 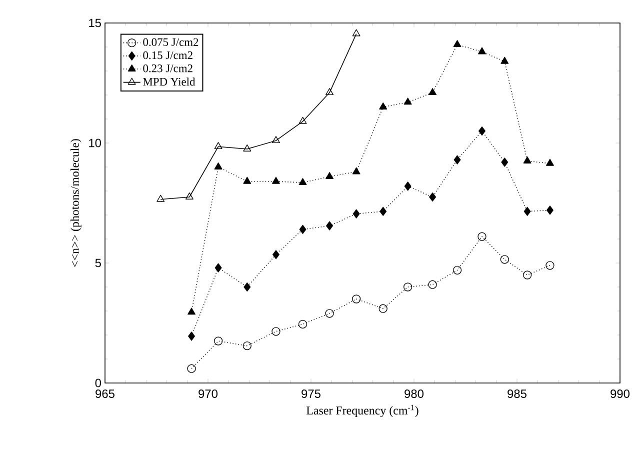 What do you see at coordinates (414, 394) in the screenshot?
I see `x-tick-label: 980` at bounding box center [414, 394].